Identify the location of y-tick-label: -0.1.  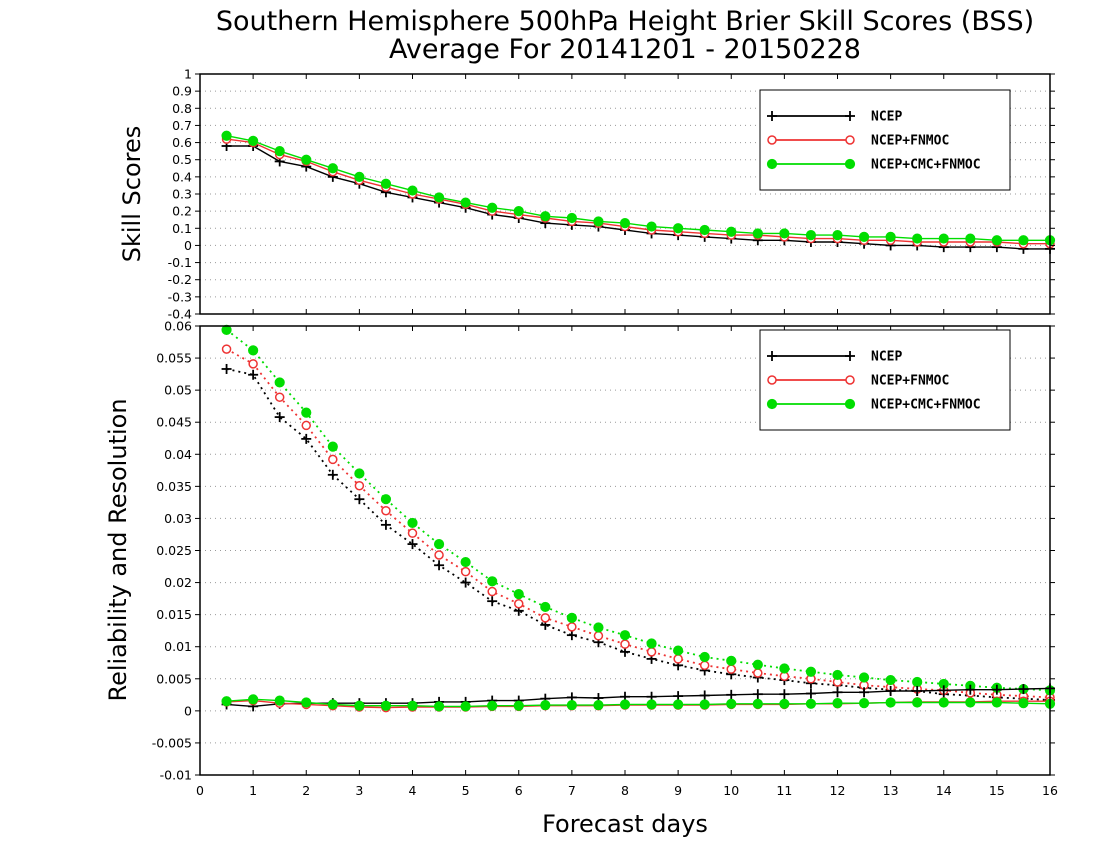
(180, 262).